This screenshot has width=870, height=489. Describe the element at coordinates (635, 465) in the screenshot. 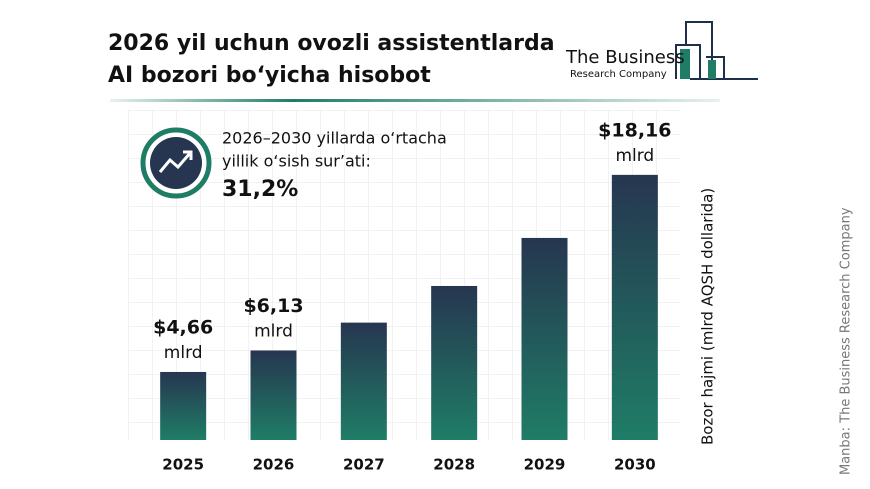

I see `x-tick-label: 2030` at that location.